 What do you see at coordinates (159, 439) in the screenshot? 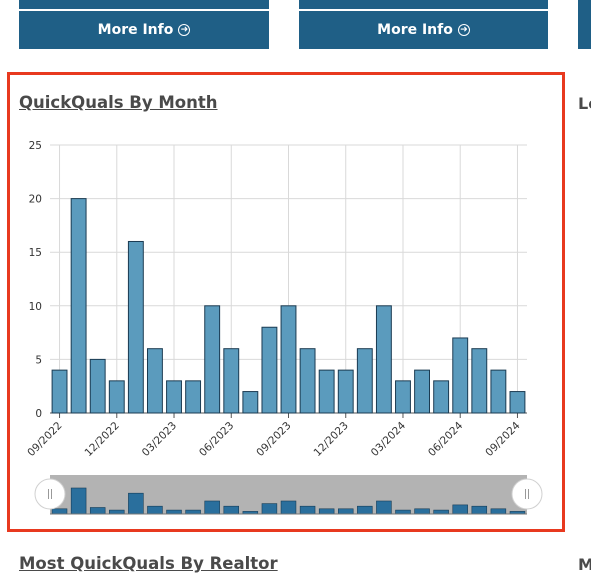
I see `x-tick-label: 03/2023` at bounding box center [159, 439].